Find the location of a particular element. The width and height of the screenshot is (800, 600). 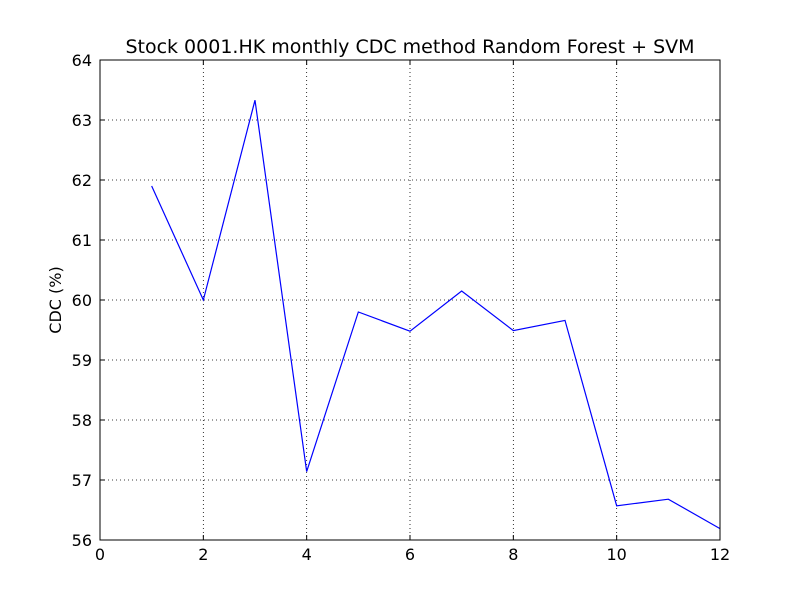

y-tick-label: 62 is located at coordinates (82, 180).